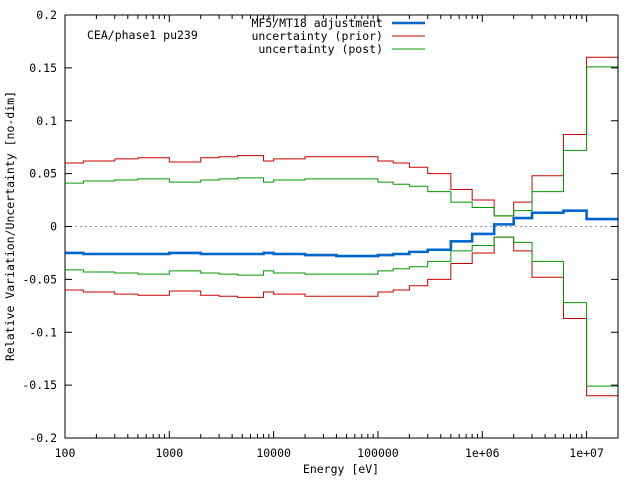  I want to click on x-tick-label: 100, so click(65, 453).